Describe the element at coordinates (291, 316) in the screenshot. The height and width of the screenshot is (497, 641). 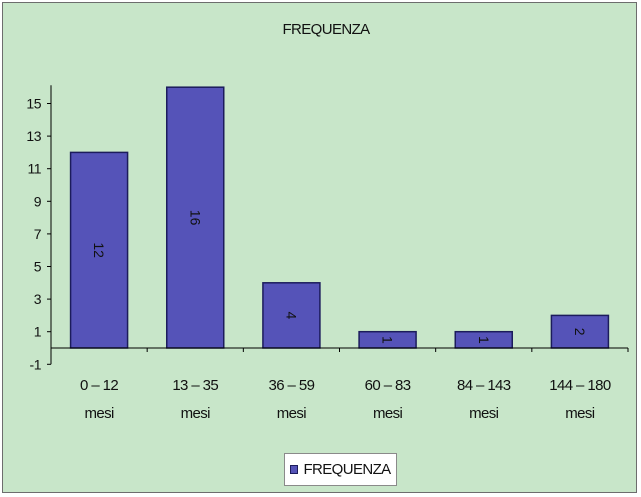
I see `data-label: 4` at that location.